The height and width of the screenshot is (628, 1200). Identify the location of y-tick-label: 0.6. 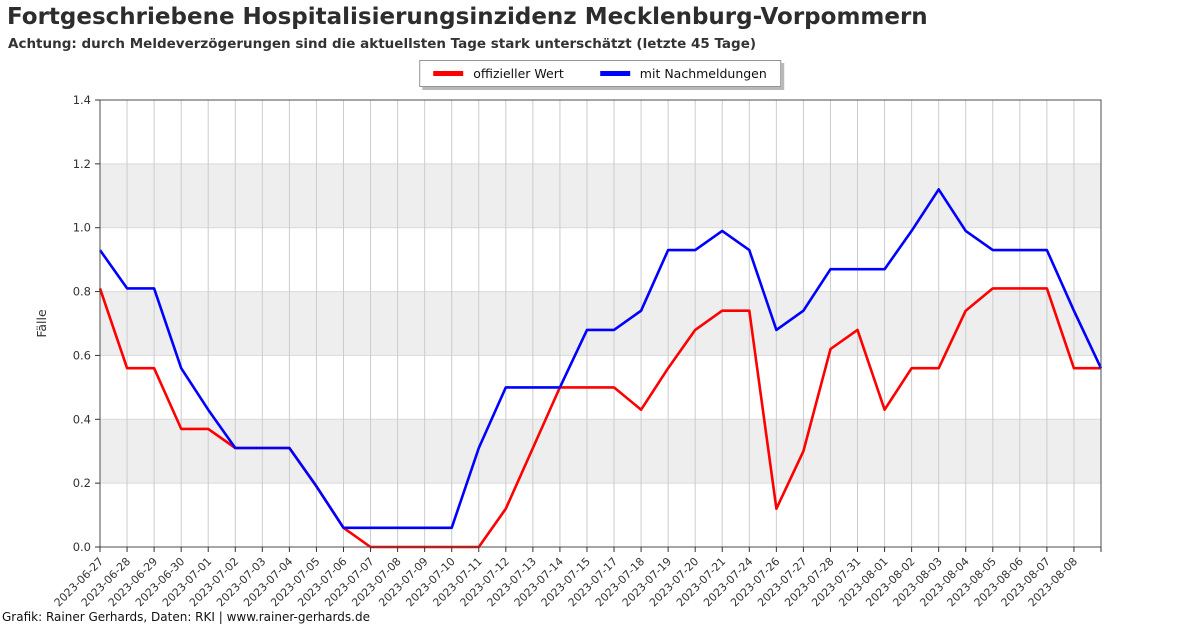
(82, 355).